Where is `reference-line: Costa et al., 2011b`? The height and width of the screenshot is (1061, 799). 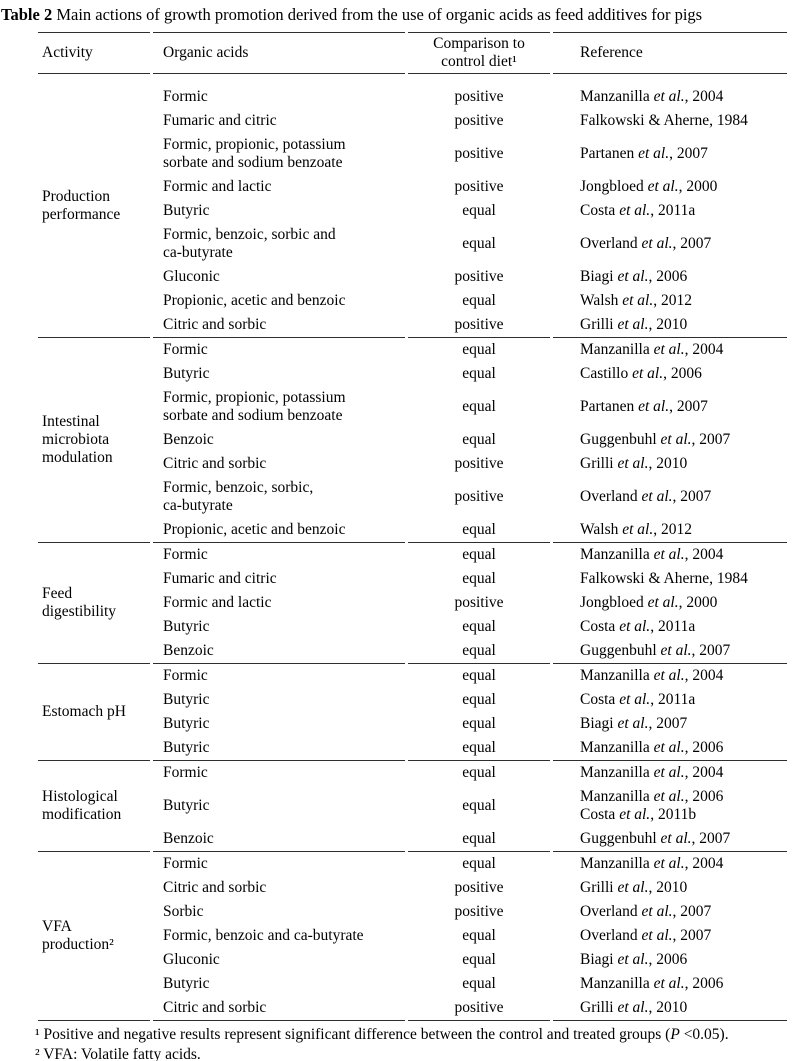 reference-line: Costa et al., 2011b is located at coordinates (683, 815).